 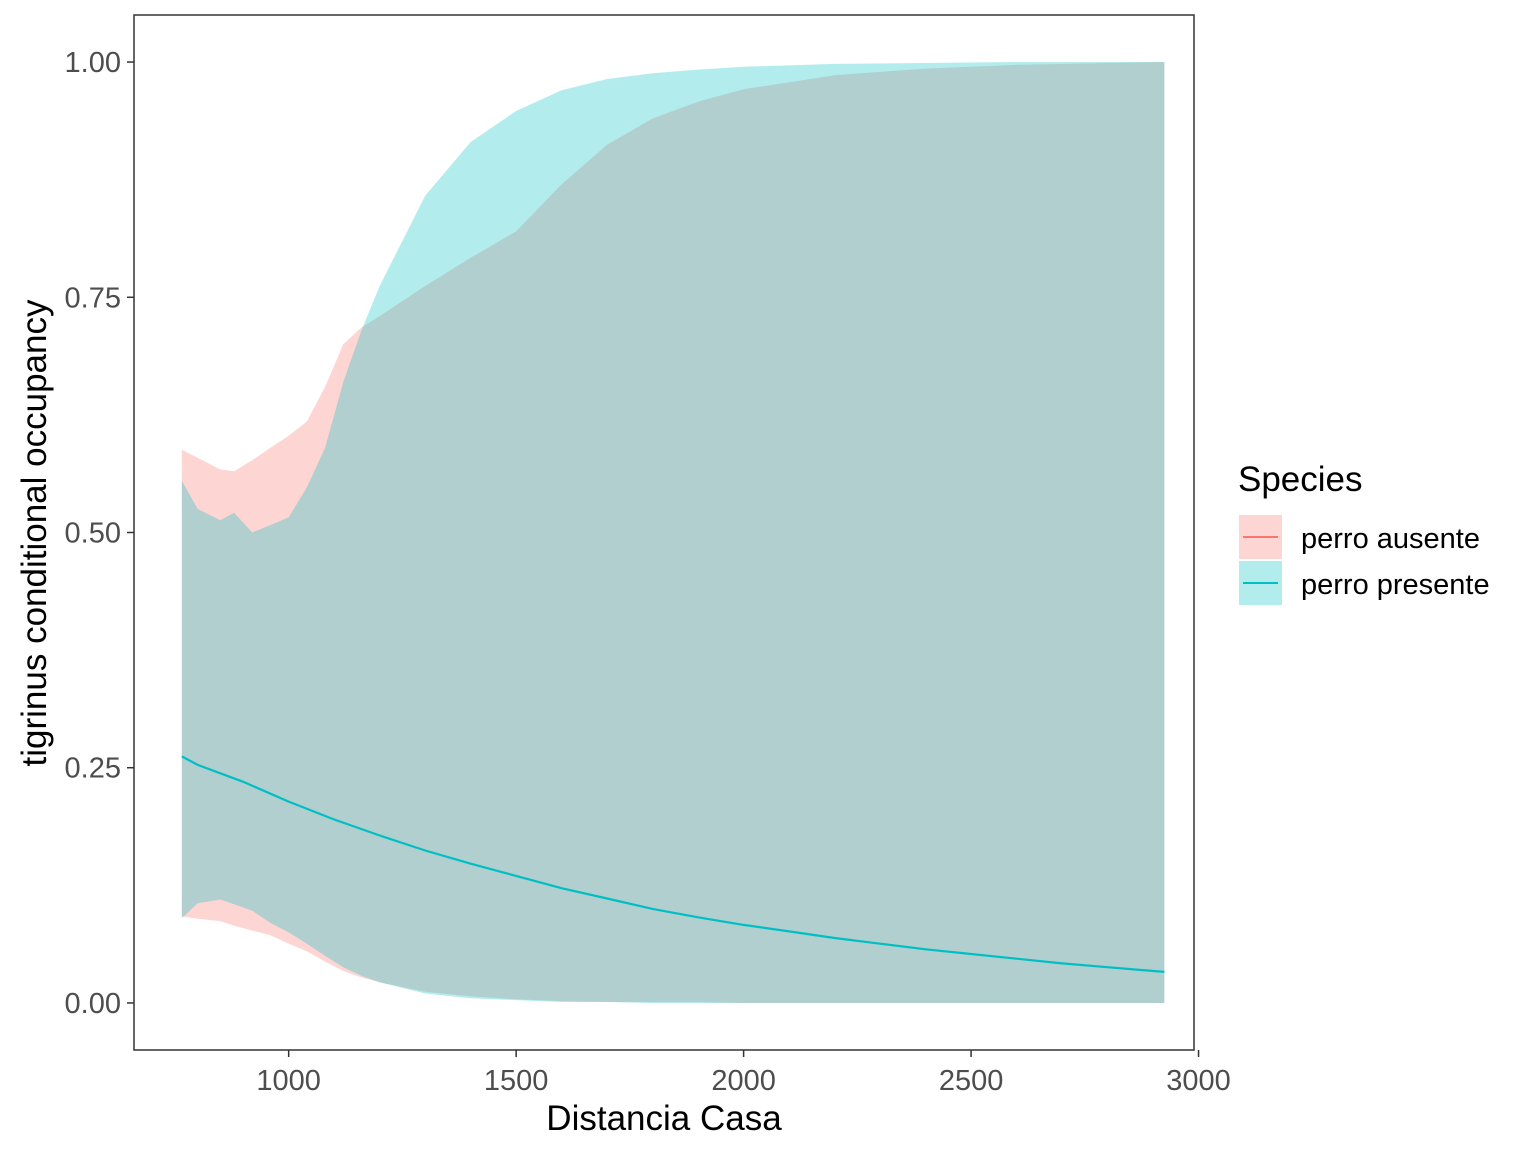 What do you see at coordinates (1364, 560) in the screenshot?
I see `legend-keys: perro ausente perro presente` at bounding box center [1364, 560].